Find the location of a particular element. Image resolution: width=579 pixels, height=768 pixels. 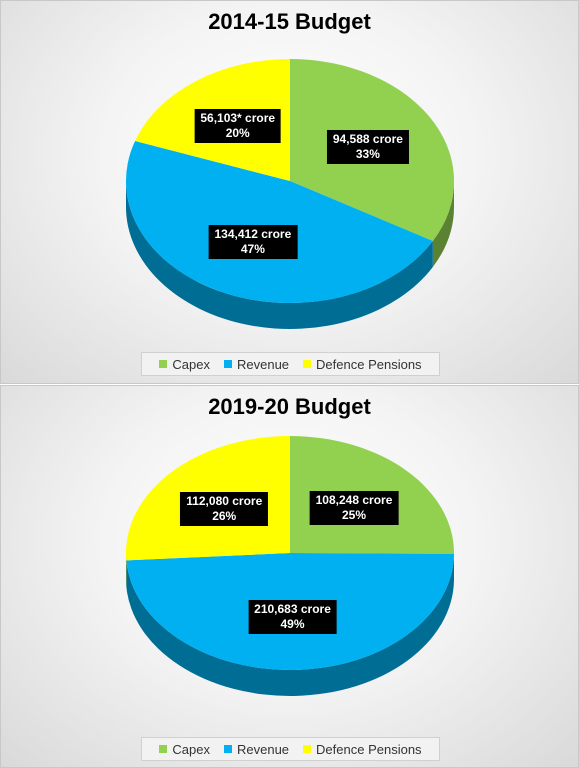

chart-title: 2019-20 Budget is located at coordinates (289, 406).